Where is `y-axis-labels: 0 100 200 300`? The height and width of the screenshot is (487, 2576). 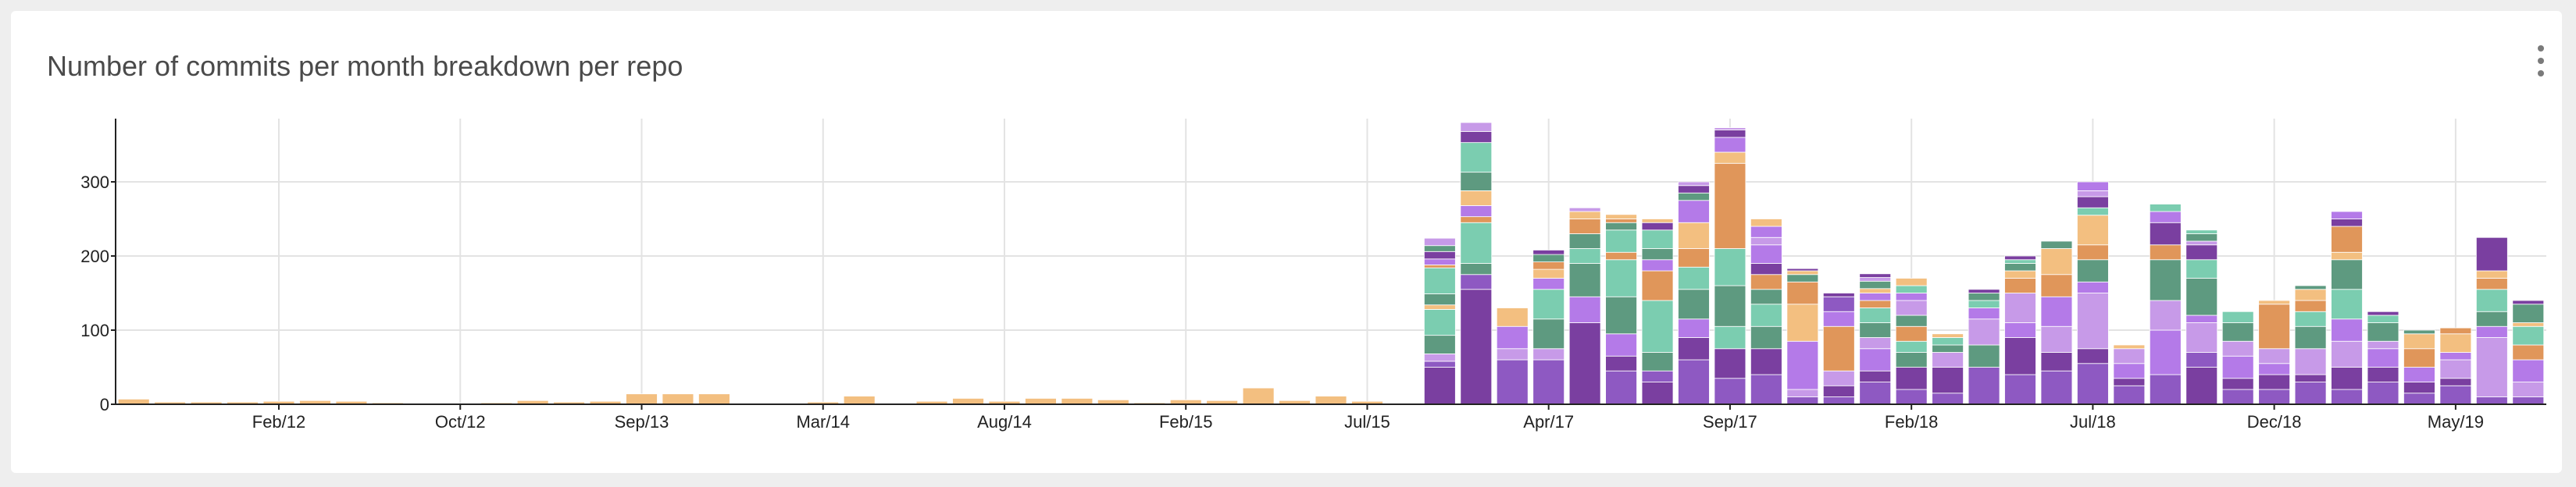
y-axis-labels: 0 100 200 300 is located at coordinates (94, 293).